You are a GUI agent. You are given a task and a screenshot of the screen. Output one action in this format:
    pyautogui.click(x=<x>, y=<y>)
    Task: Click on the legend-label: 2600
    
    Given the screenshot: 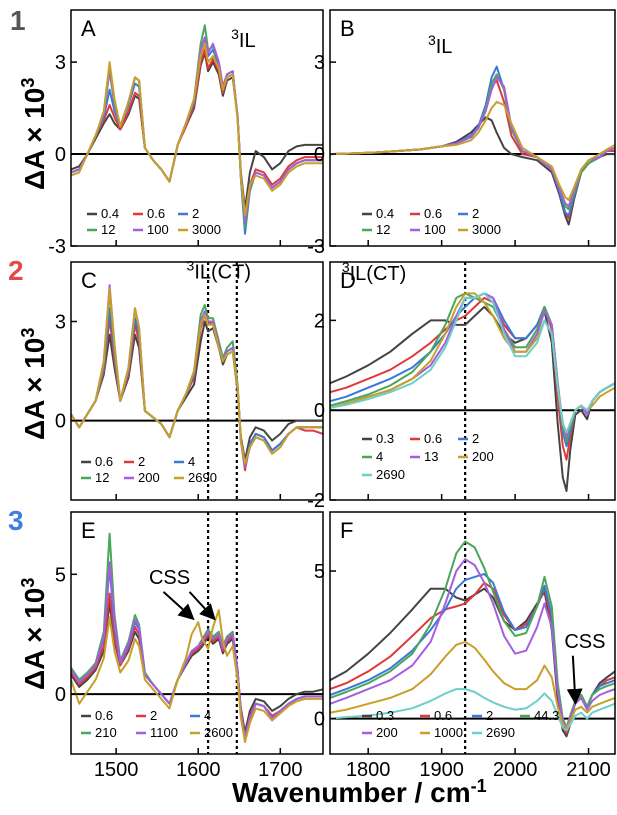 What is the action you would take?
    pyautogui.click(x=218, y=732)
    